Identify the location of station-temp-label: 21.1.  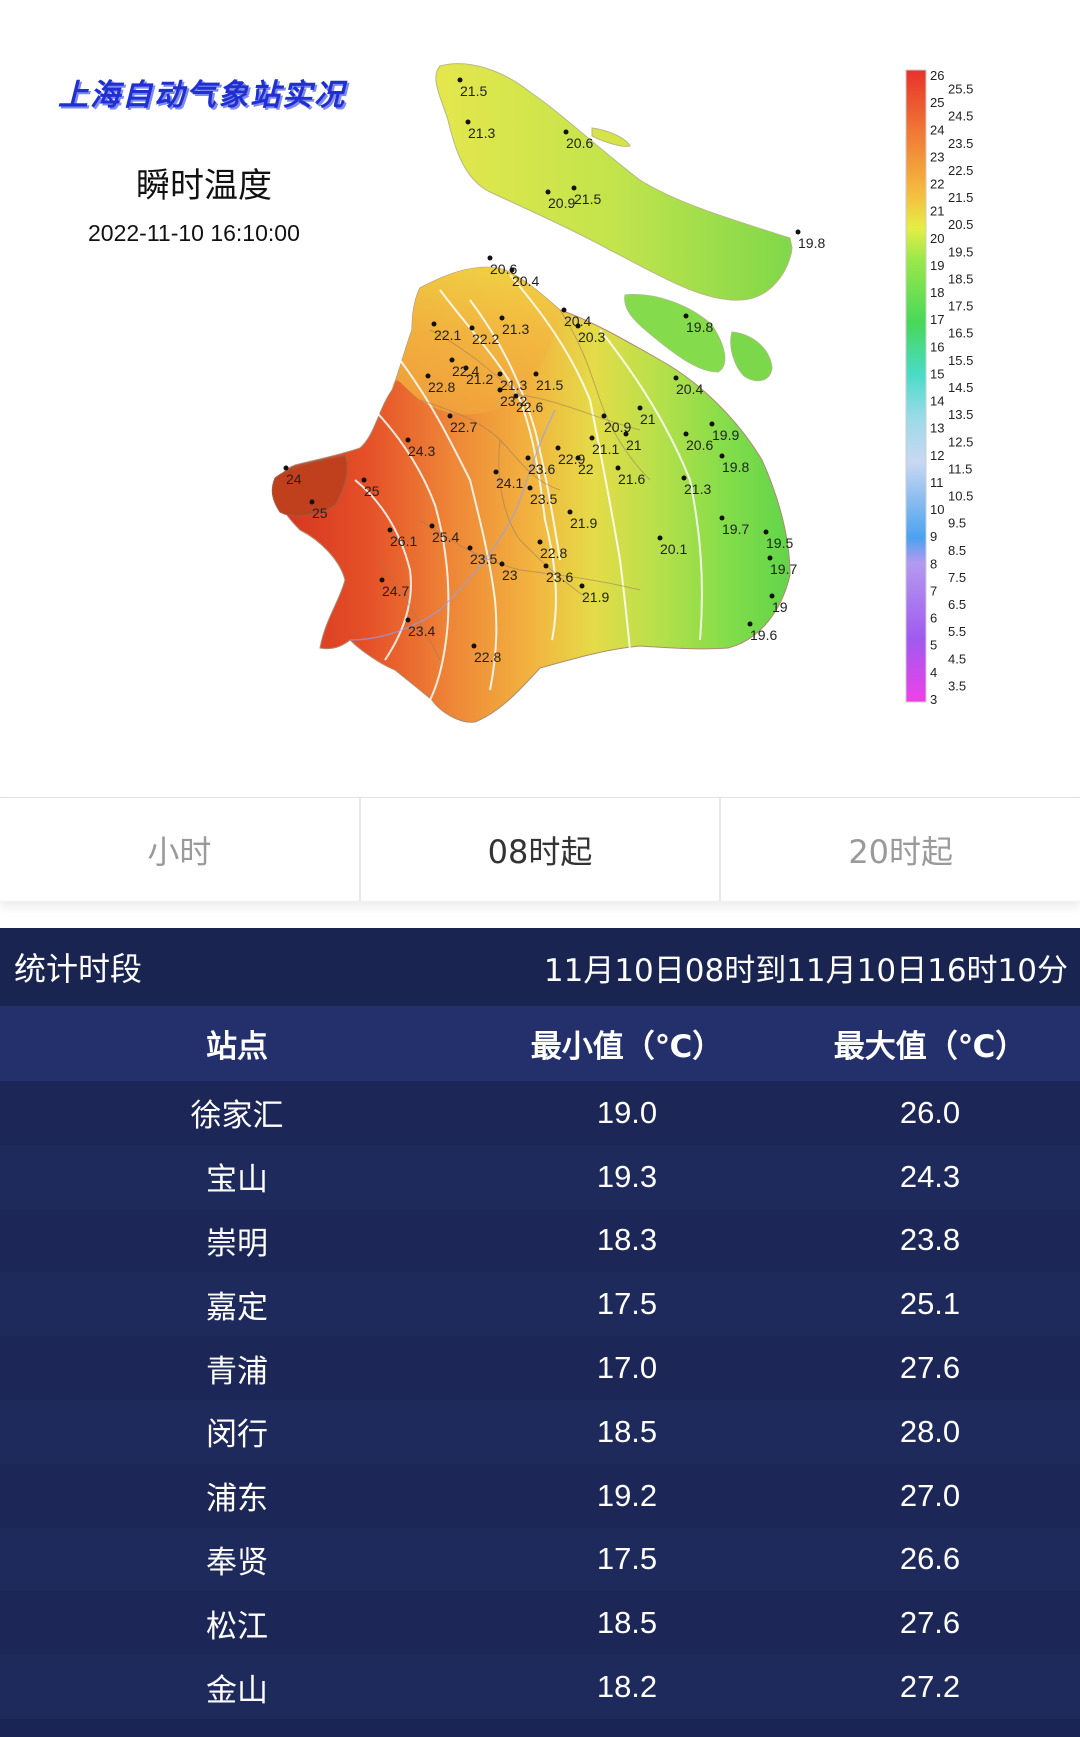
(605, 449).